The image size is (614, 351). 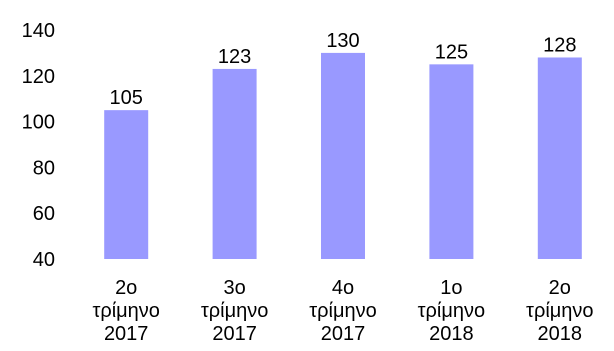 What do you see at coordinates (44, 168) in the screenshot?
I see `y-tick-label: 80` at bounding box center [44, 168].